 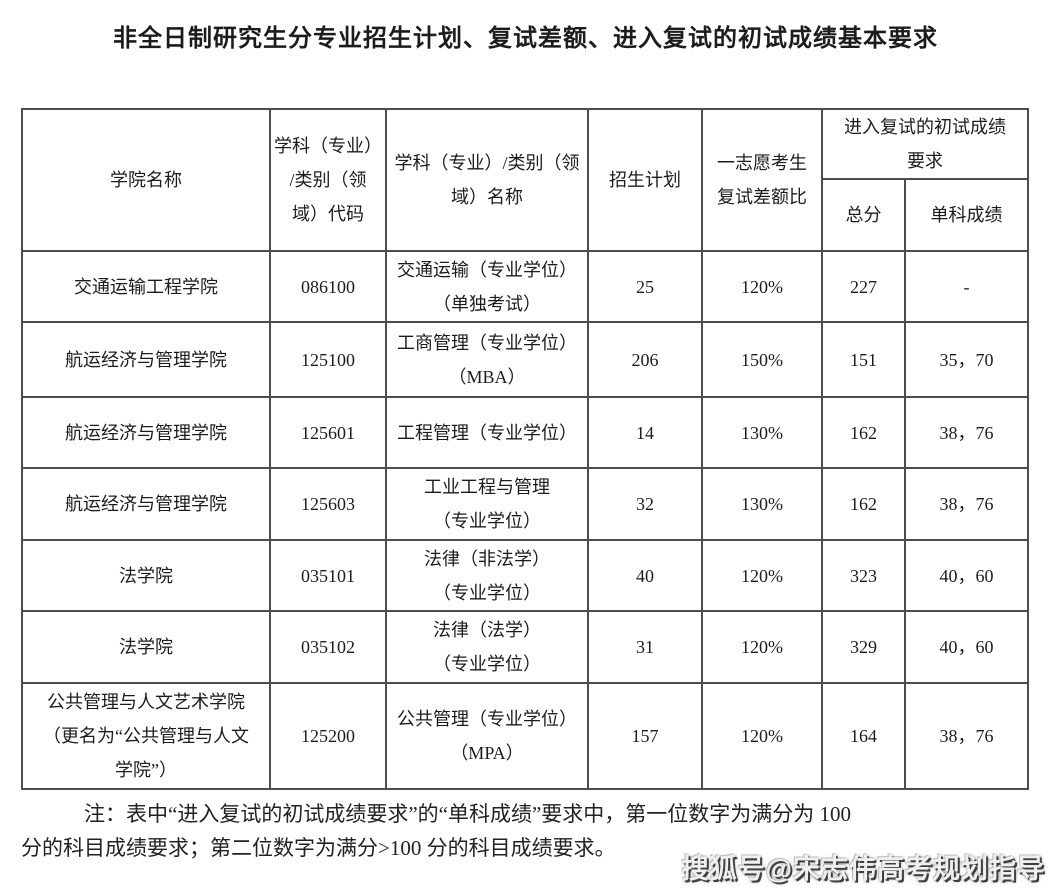 I want to click on cell-code: 125100, so click(x=328, y=360).